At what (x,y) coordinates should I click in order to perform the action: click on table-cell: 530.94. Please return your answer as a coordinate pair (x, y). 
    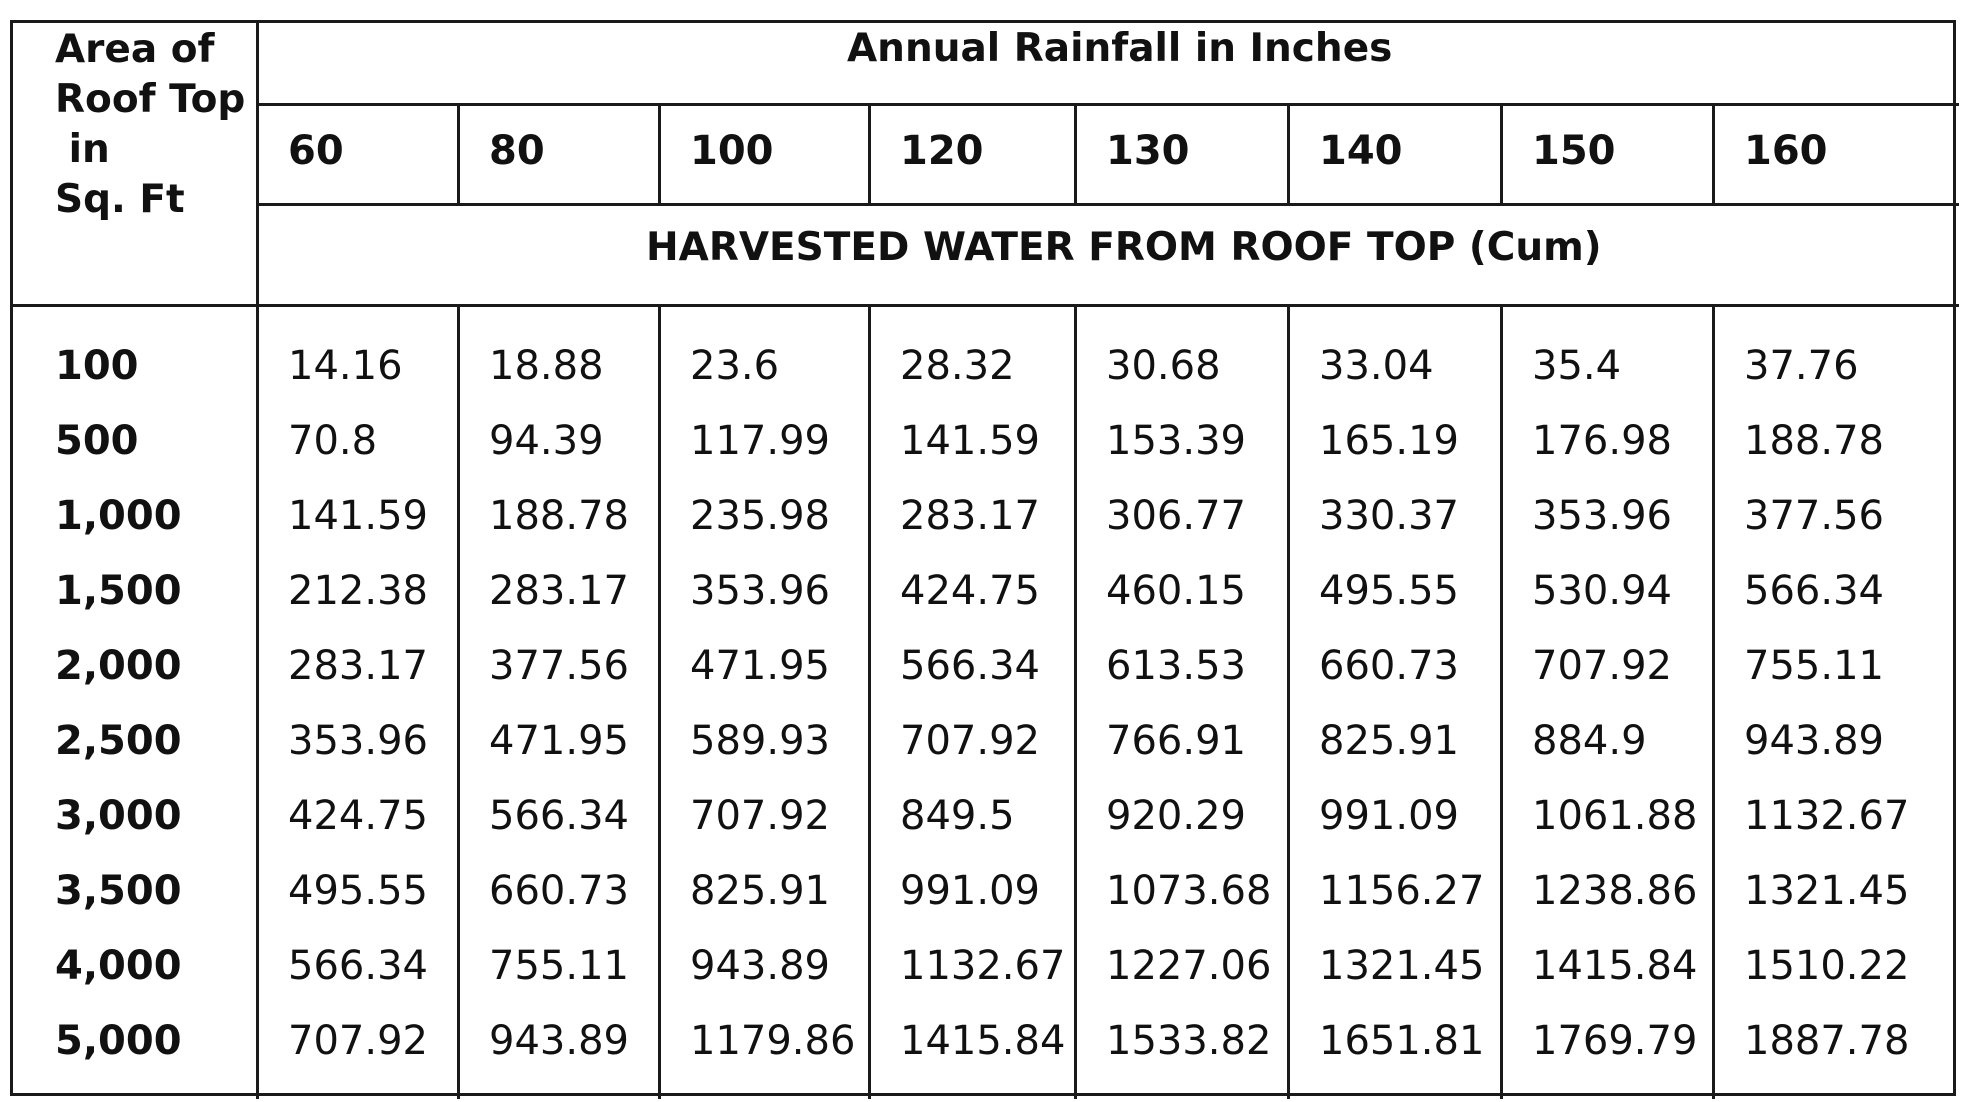
    Looking at the image, I should click on (1602, 591).